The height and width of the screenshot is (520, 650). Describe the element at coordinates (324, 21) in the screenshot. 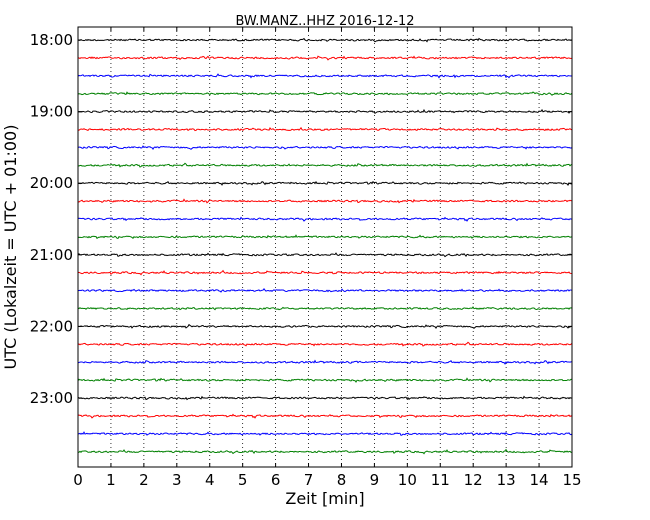

I see `chart-title: BW.MANZ..HHZ 2016-12-12` at that location.